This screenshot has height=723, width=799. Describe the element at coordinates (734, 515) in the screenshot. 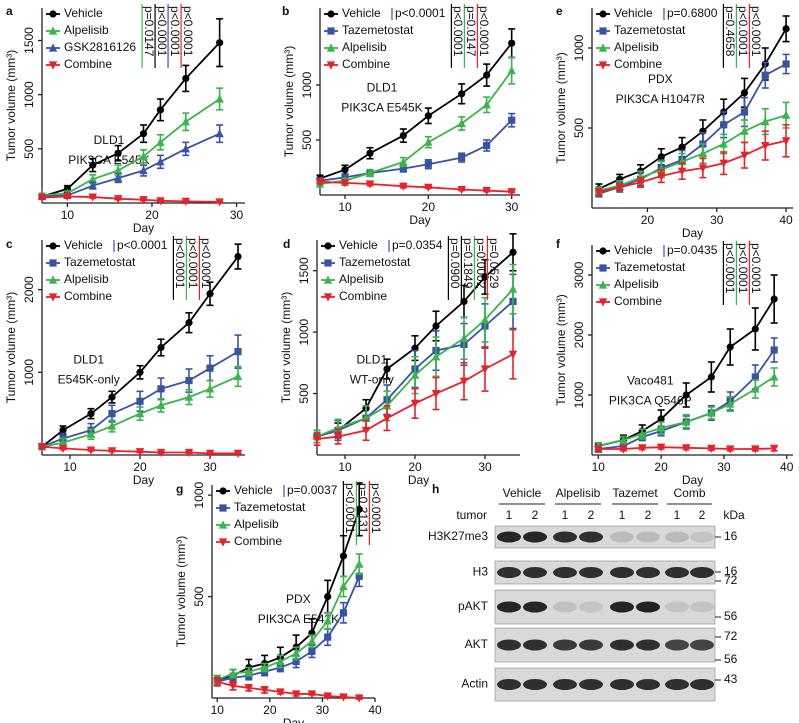

I see `unit-label: kDa` at that location.